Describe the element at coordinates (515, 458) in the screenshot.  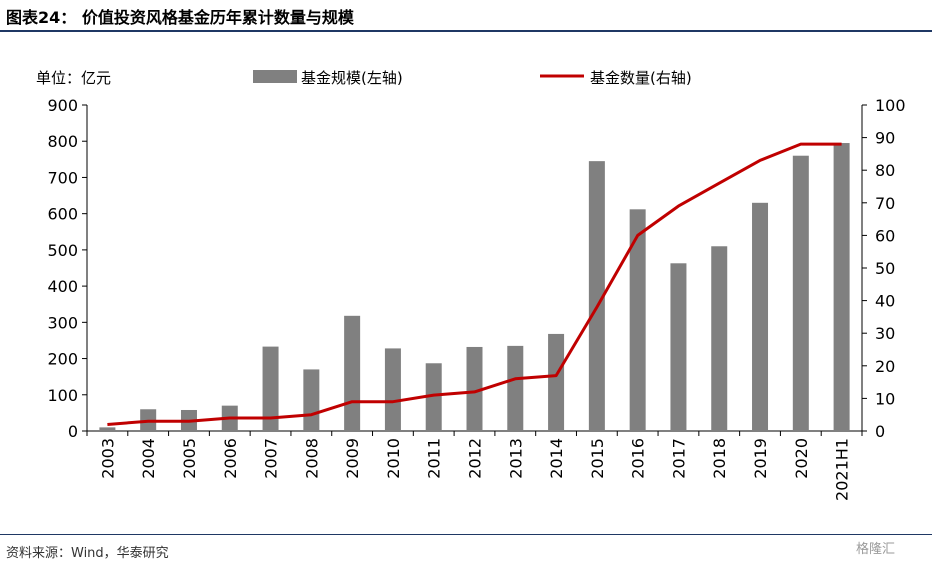
I see `x-tick-label: 2013` at that location.